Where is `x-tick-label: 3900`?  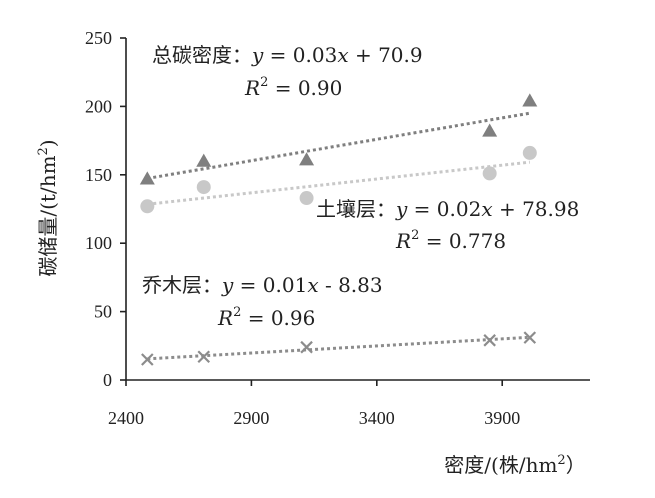
x-tick-label: 3900 is located at coordinates (502, 418).